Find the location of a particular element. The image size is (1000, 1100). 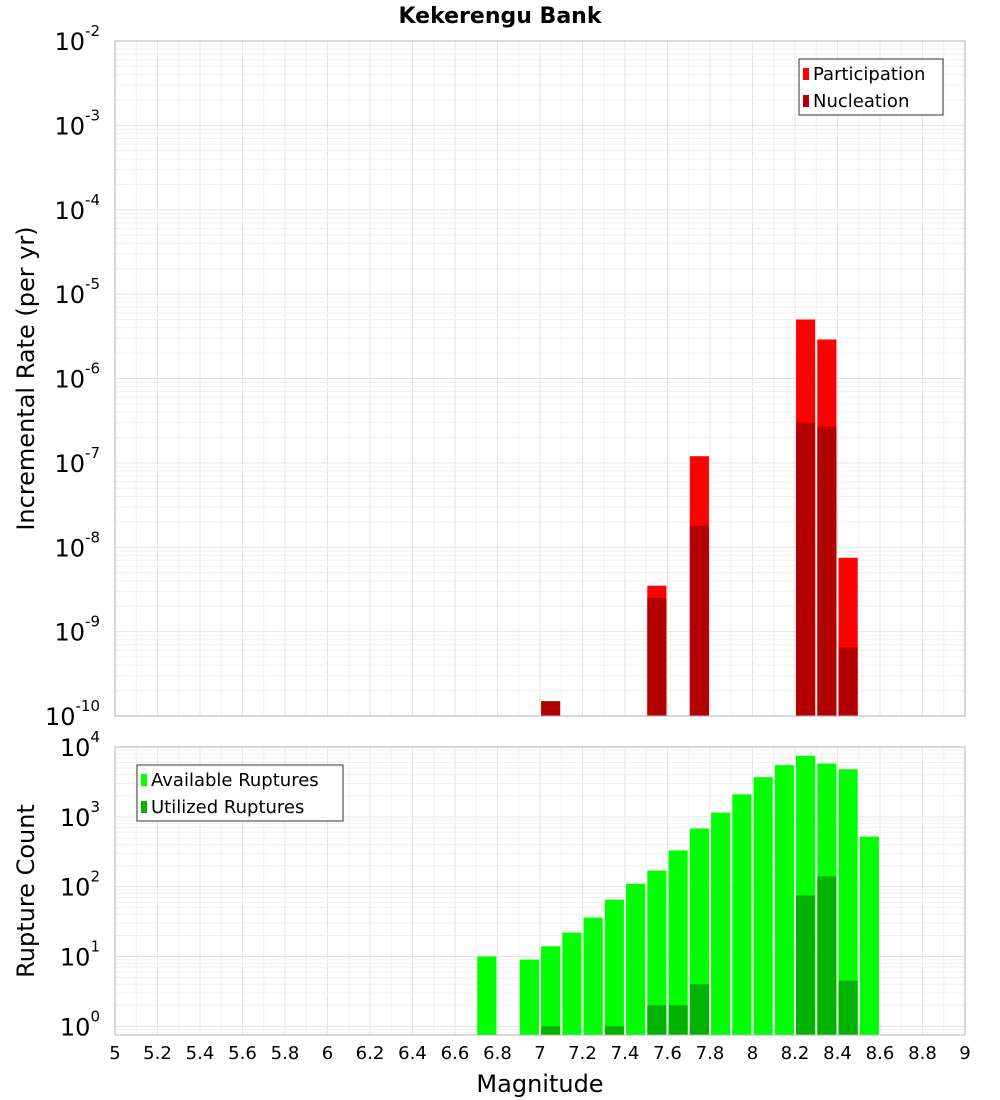

y-tick-label: 10⁰ is located at coordinates (80, 1024).